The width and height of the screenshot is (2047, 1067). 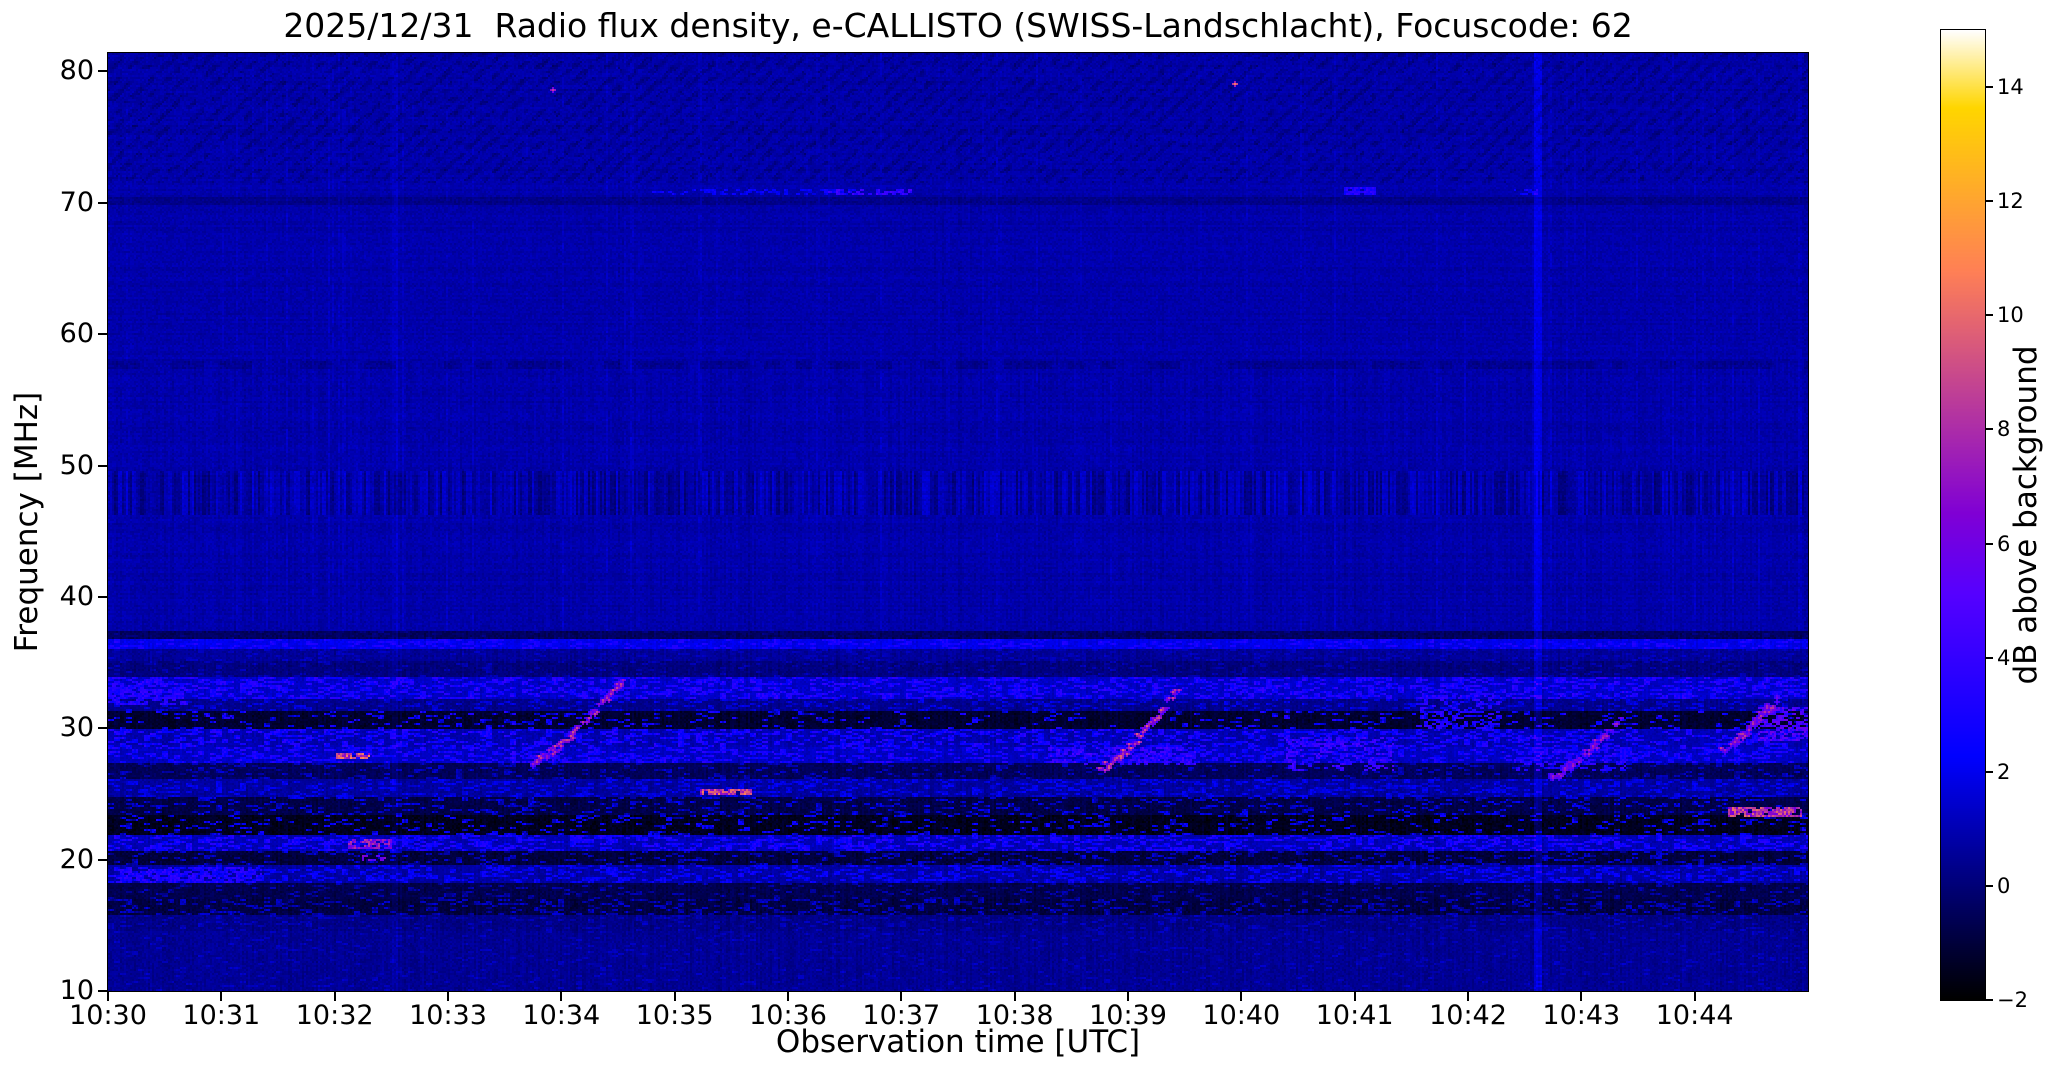 I want to click on x-tick-label: 10:40, so click(x=1241, y=1015).